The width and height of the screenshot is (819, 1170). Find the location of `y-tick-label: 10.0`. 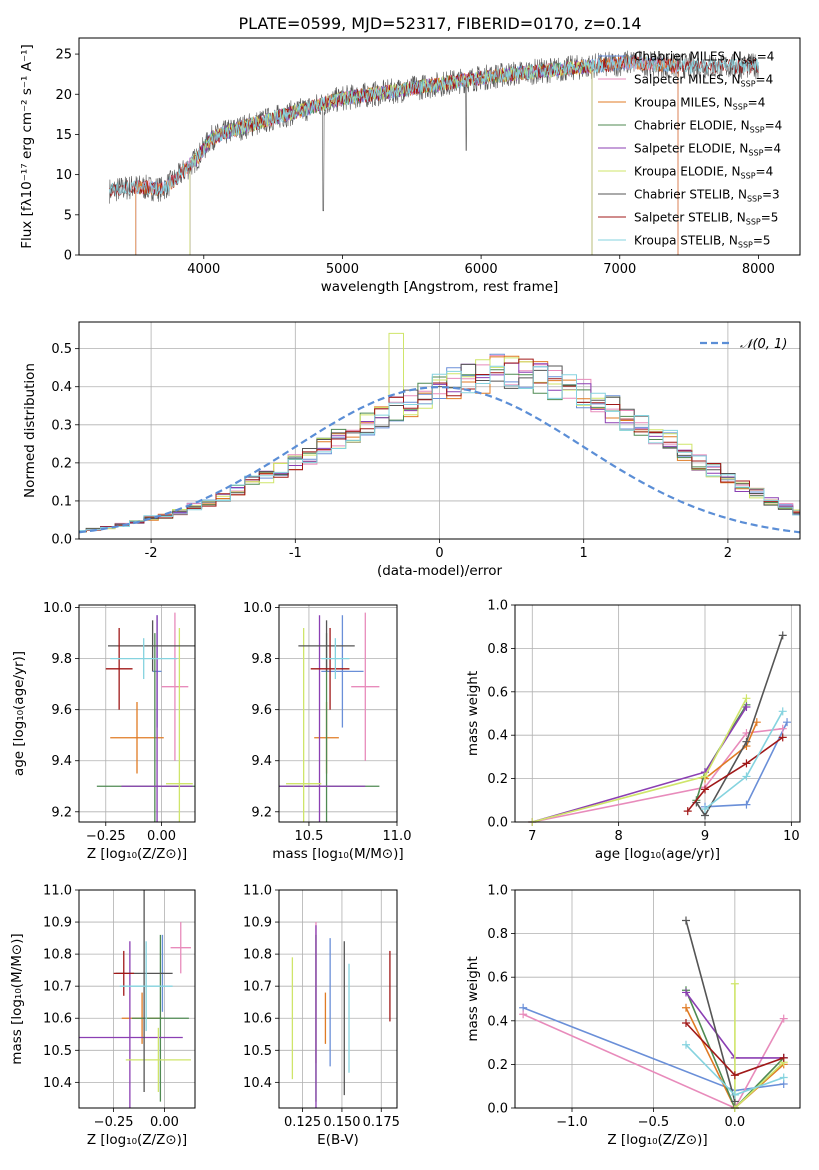

y-tick-label: 10.0 is located at coordinates (257, 608).